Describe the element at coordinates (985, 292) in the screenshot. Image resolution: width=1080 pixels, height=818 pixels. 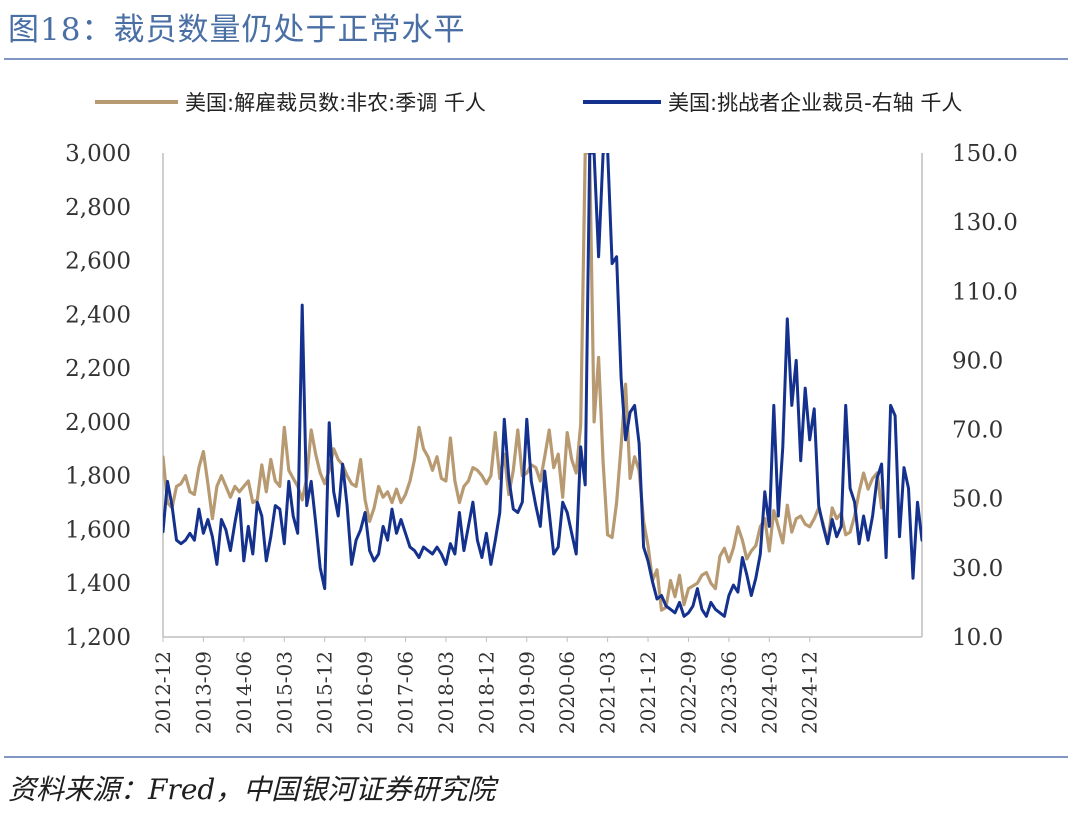
I see `y-right-tick-label: 110.0` at that location.